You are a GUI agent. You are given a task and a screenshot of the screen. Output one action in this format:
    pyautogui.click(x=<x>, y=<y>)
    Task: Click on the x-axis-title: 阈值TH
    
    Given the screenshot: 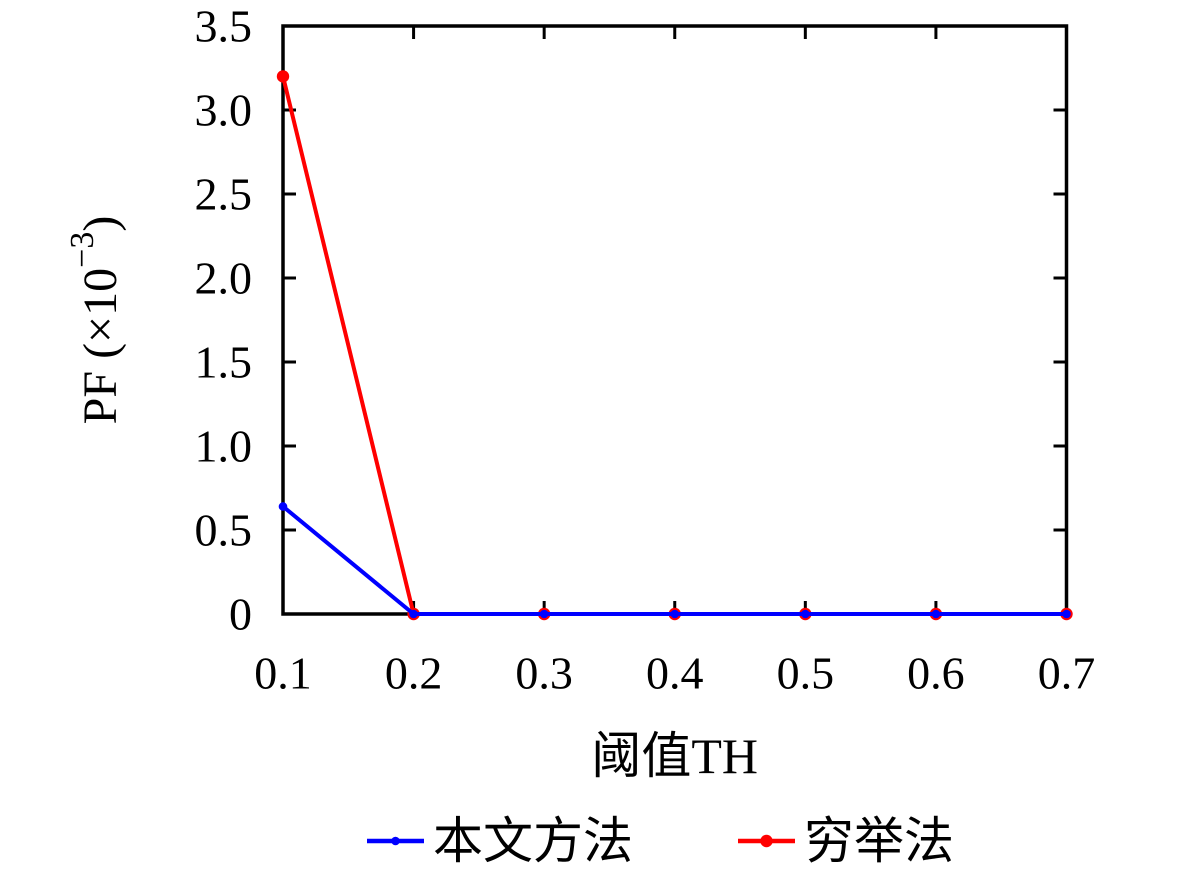 What is the action you would take?
    pyautogui.click(x=674, y=756)
    